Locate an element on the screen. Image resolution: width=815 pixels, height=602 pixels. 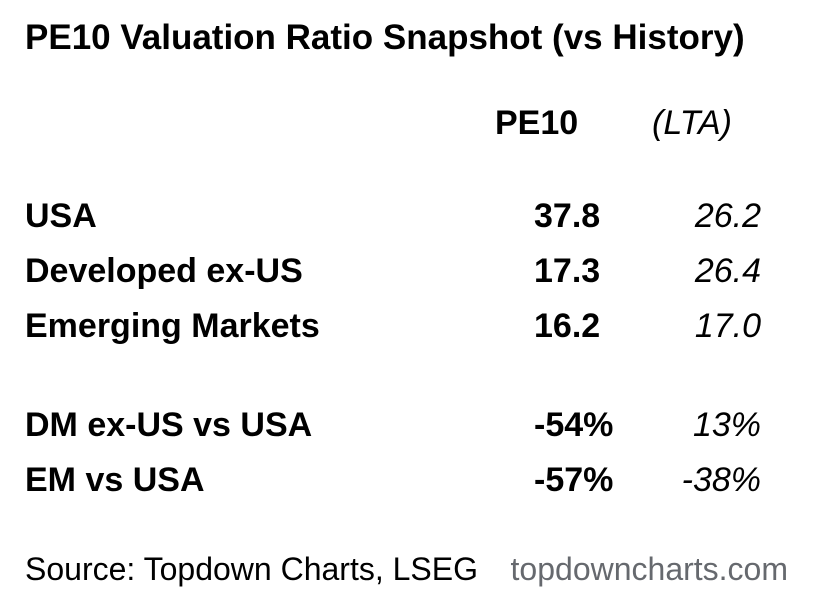
pe10-value: 17.3 is located at coordinates (567, 271).